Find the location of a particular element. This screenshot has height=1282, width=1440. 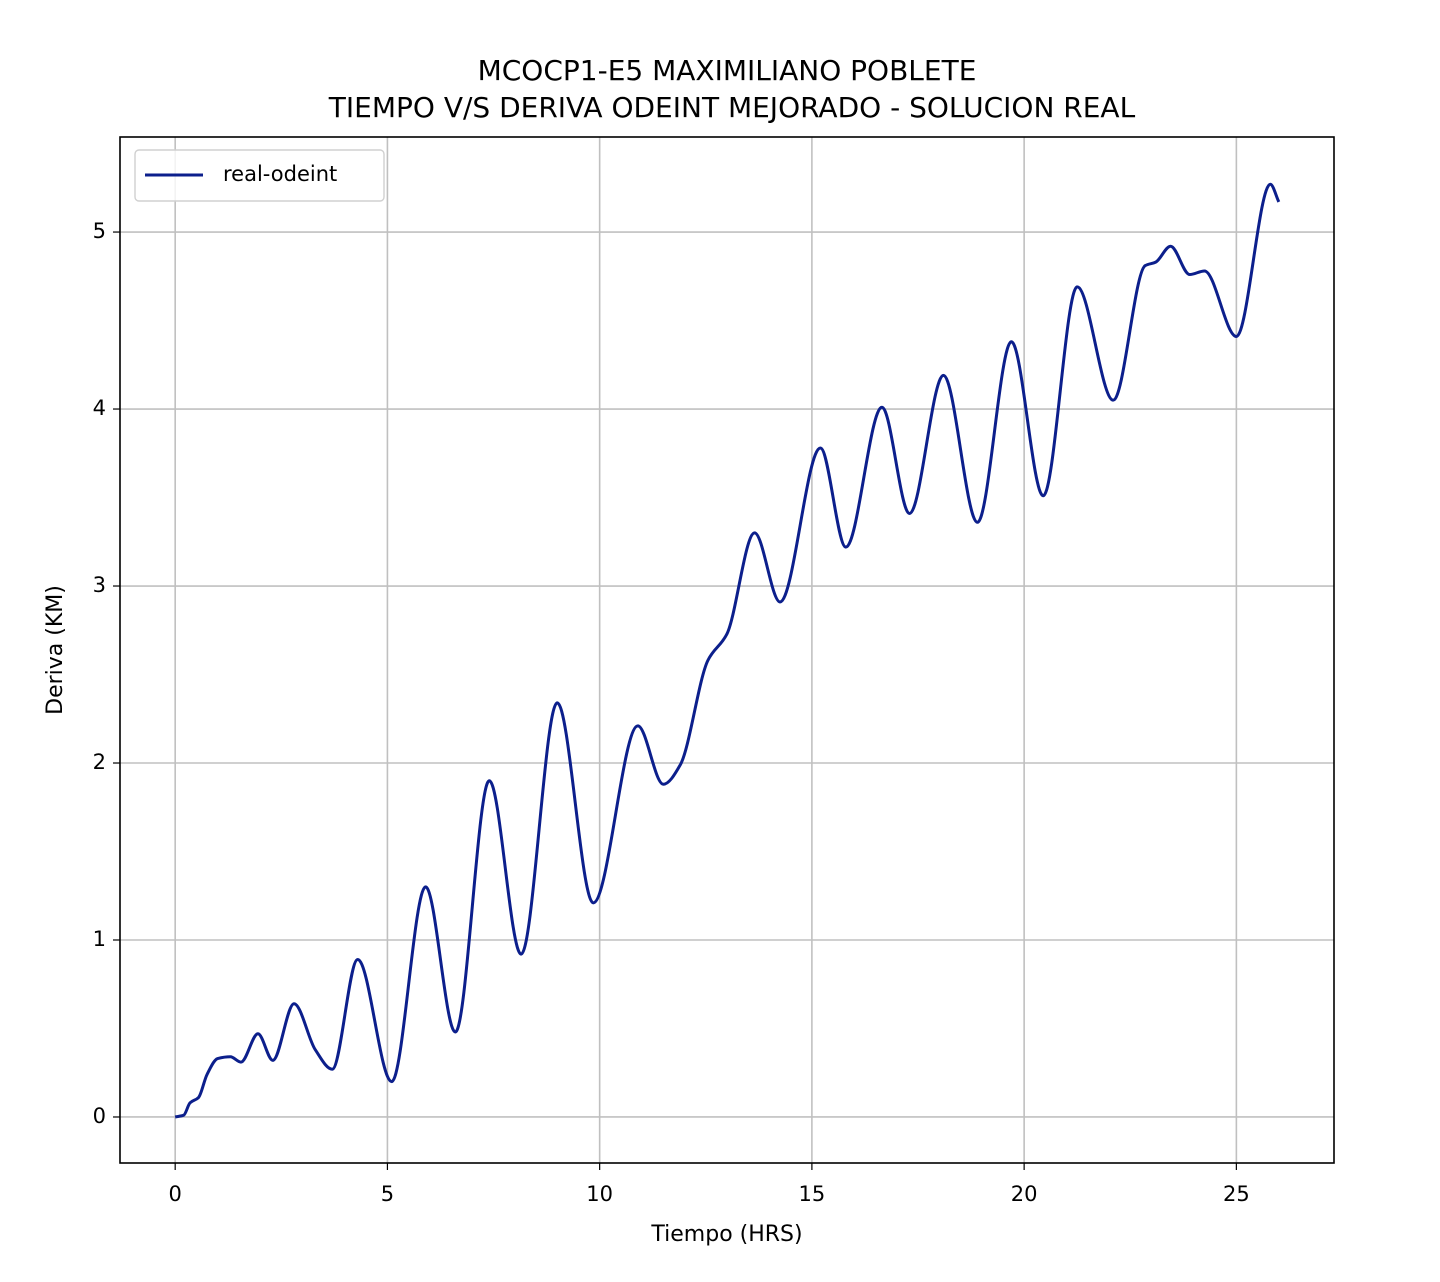

y-tick-label: 5 is located at coordinates (99, 231).